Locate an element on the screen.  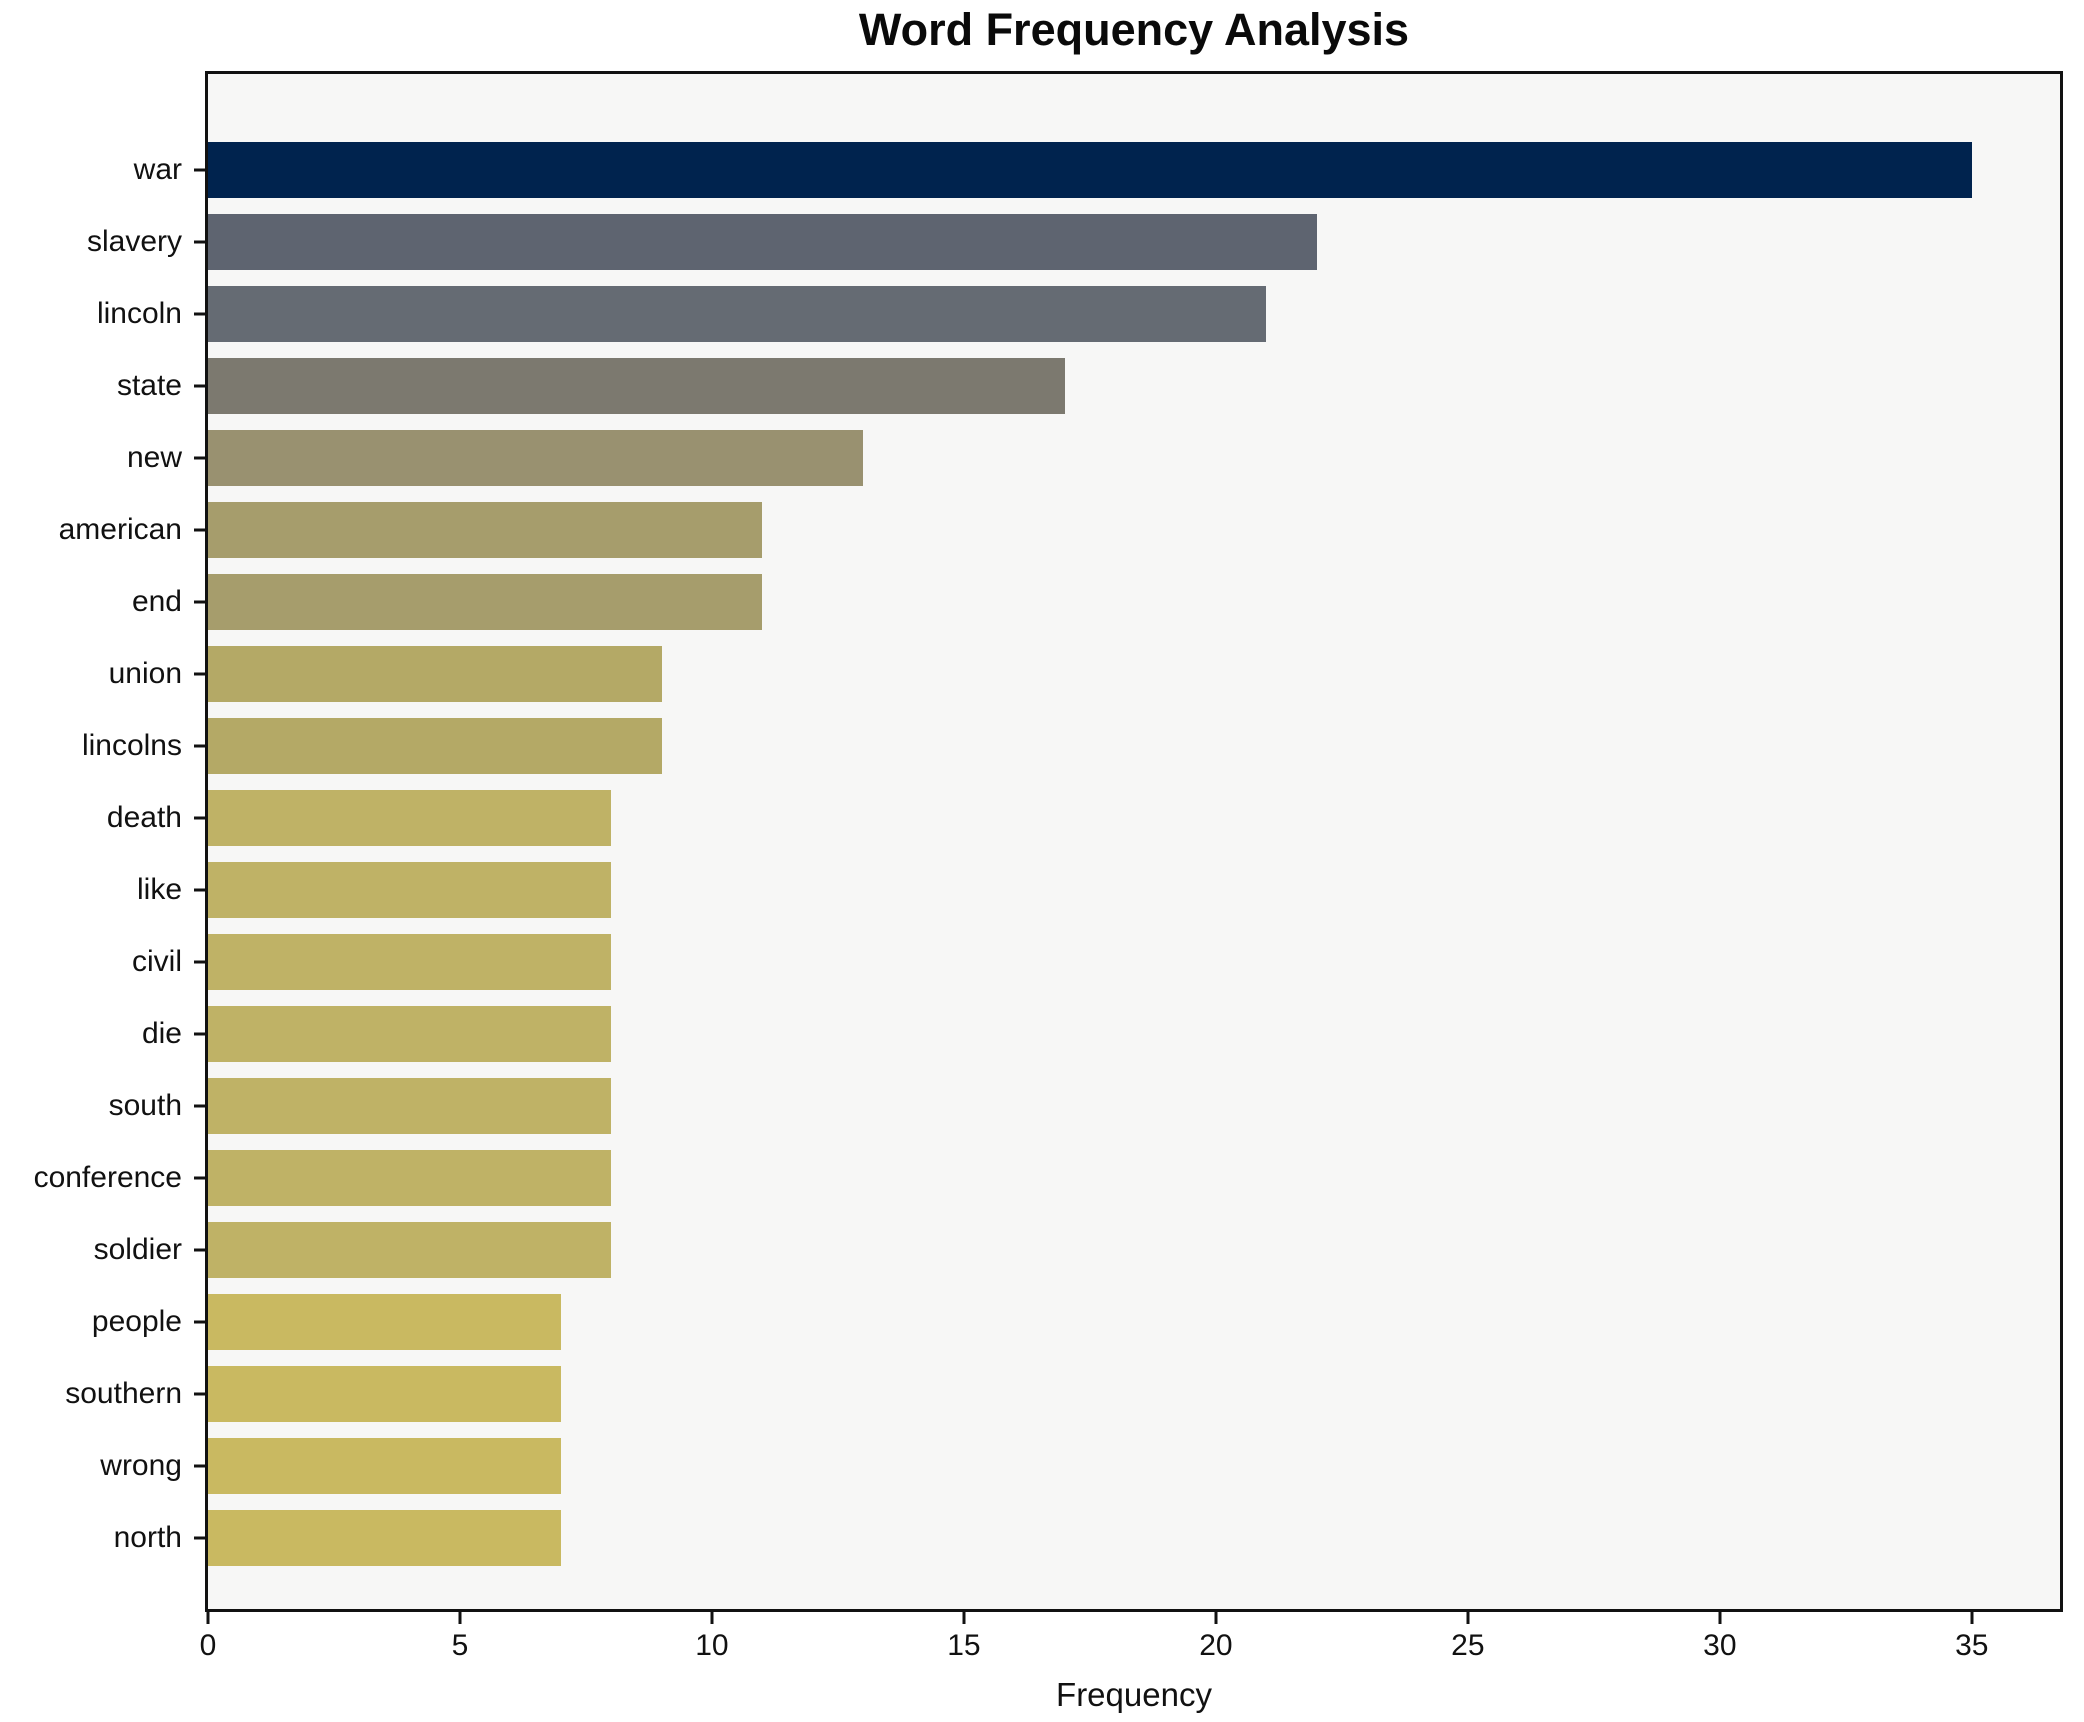
category-label: new is located at coordinates (154, 457).